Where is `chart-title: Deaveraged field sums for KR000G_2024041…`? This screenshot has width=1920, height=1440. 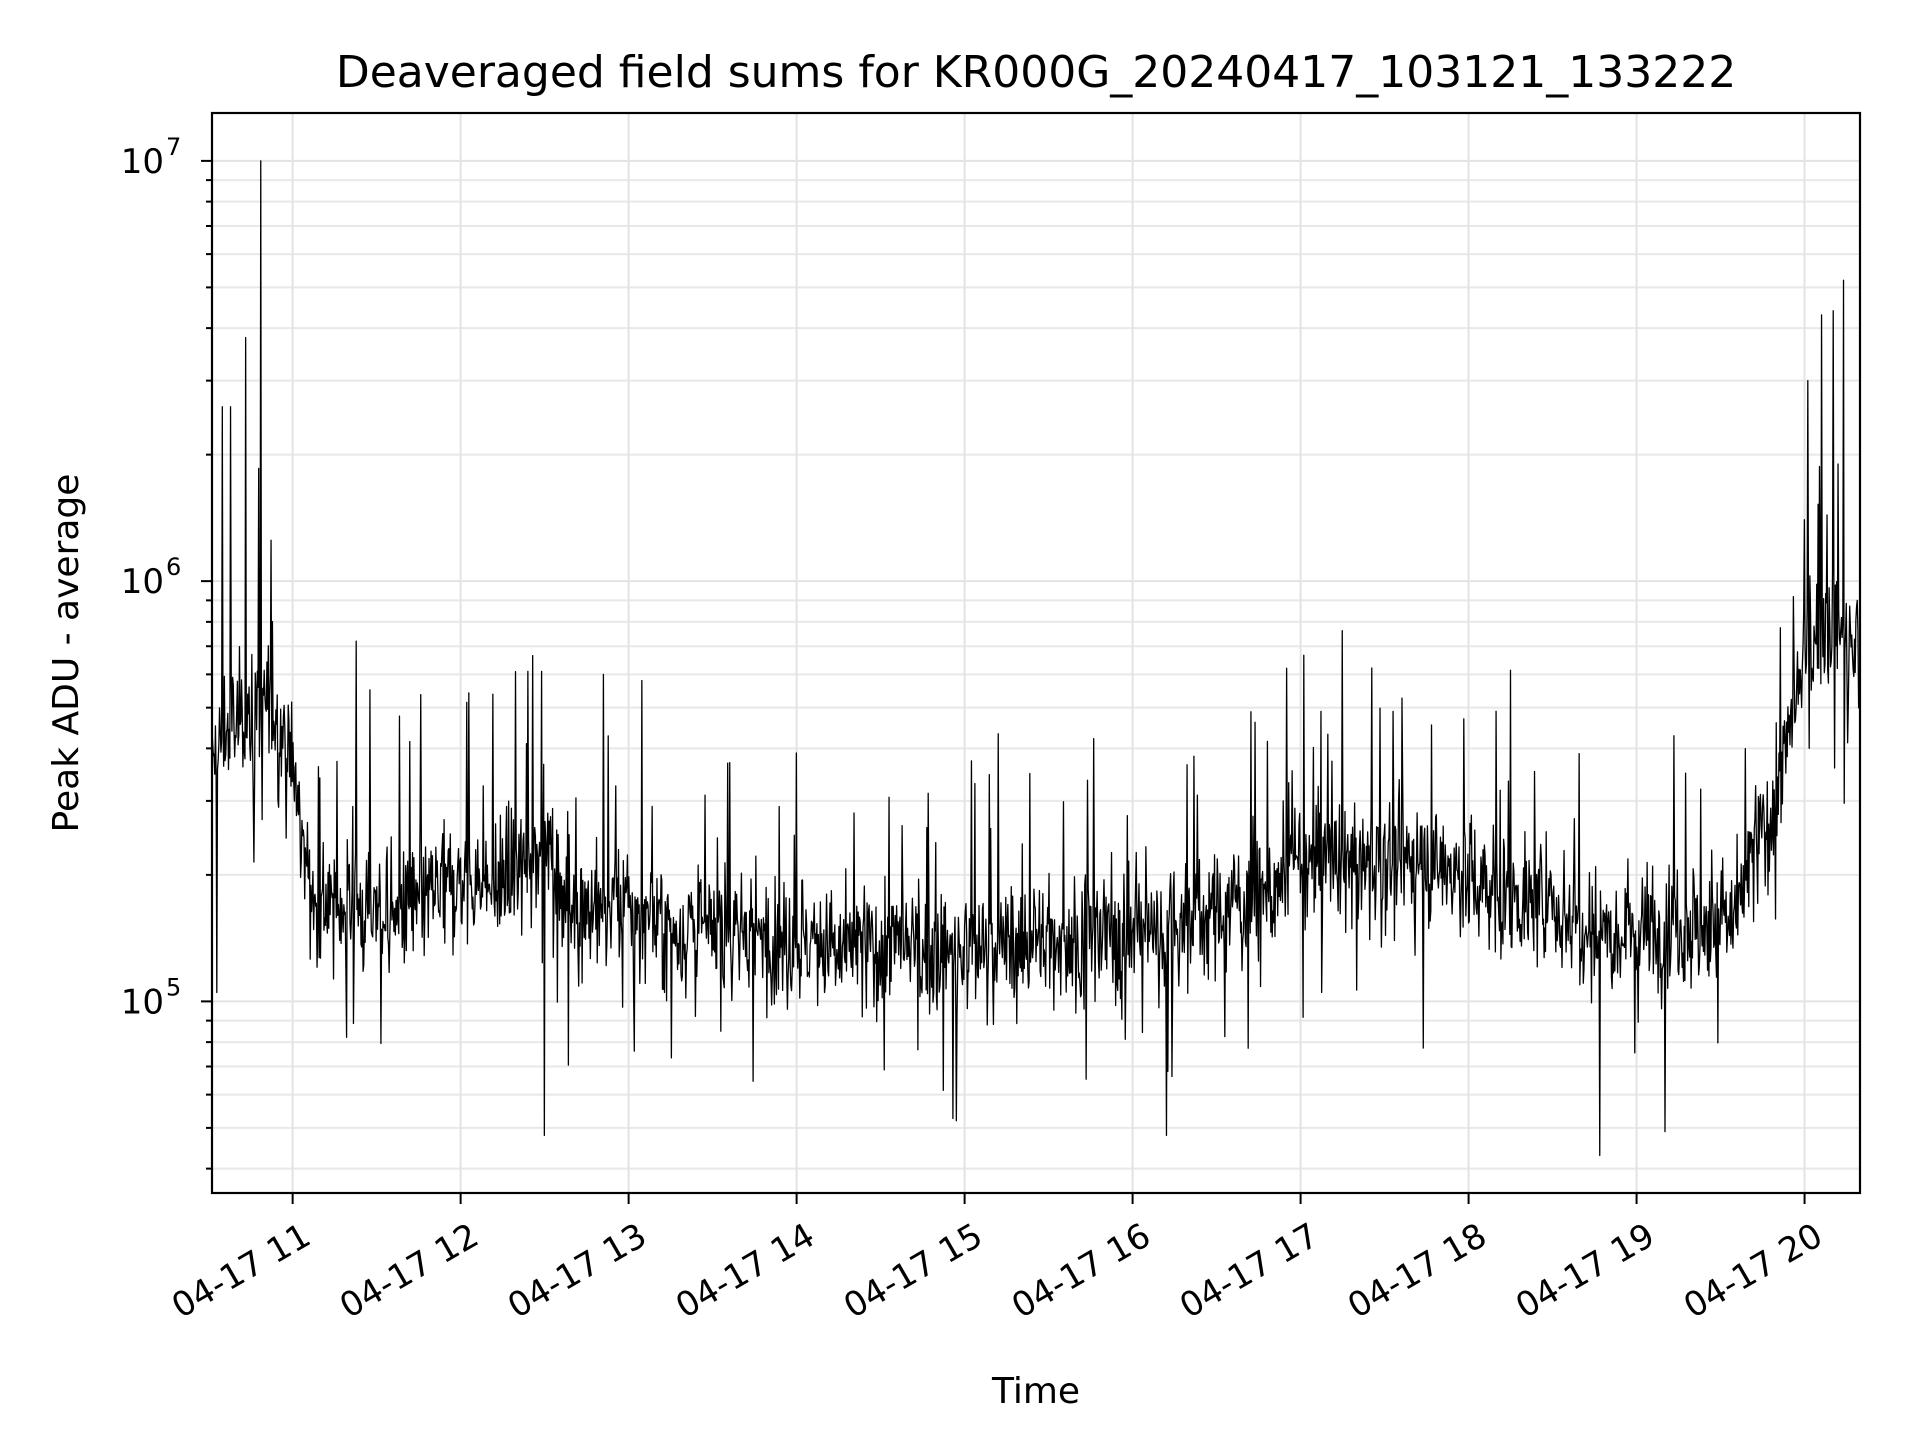
chart-title: Deaveraged field sums for KR000G_2024041… is located at coordinates (1036, 72).